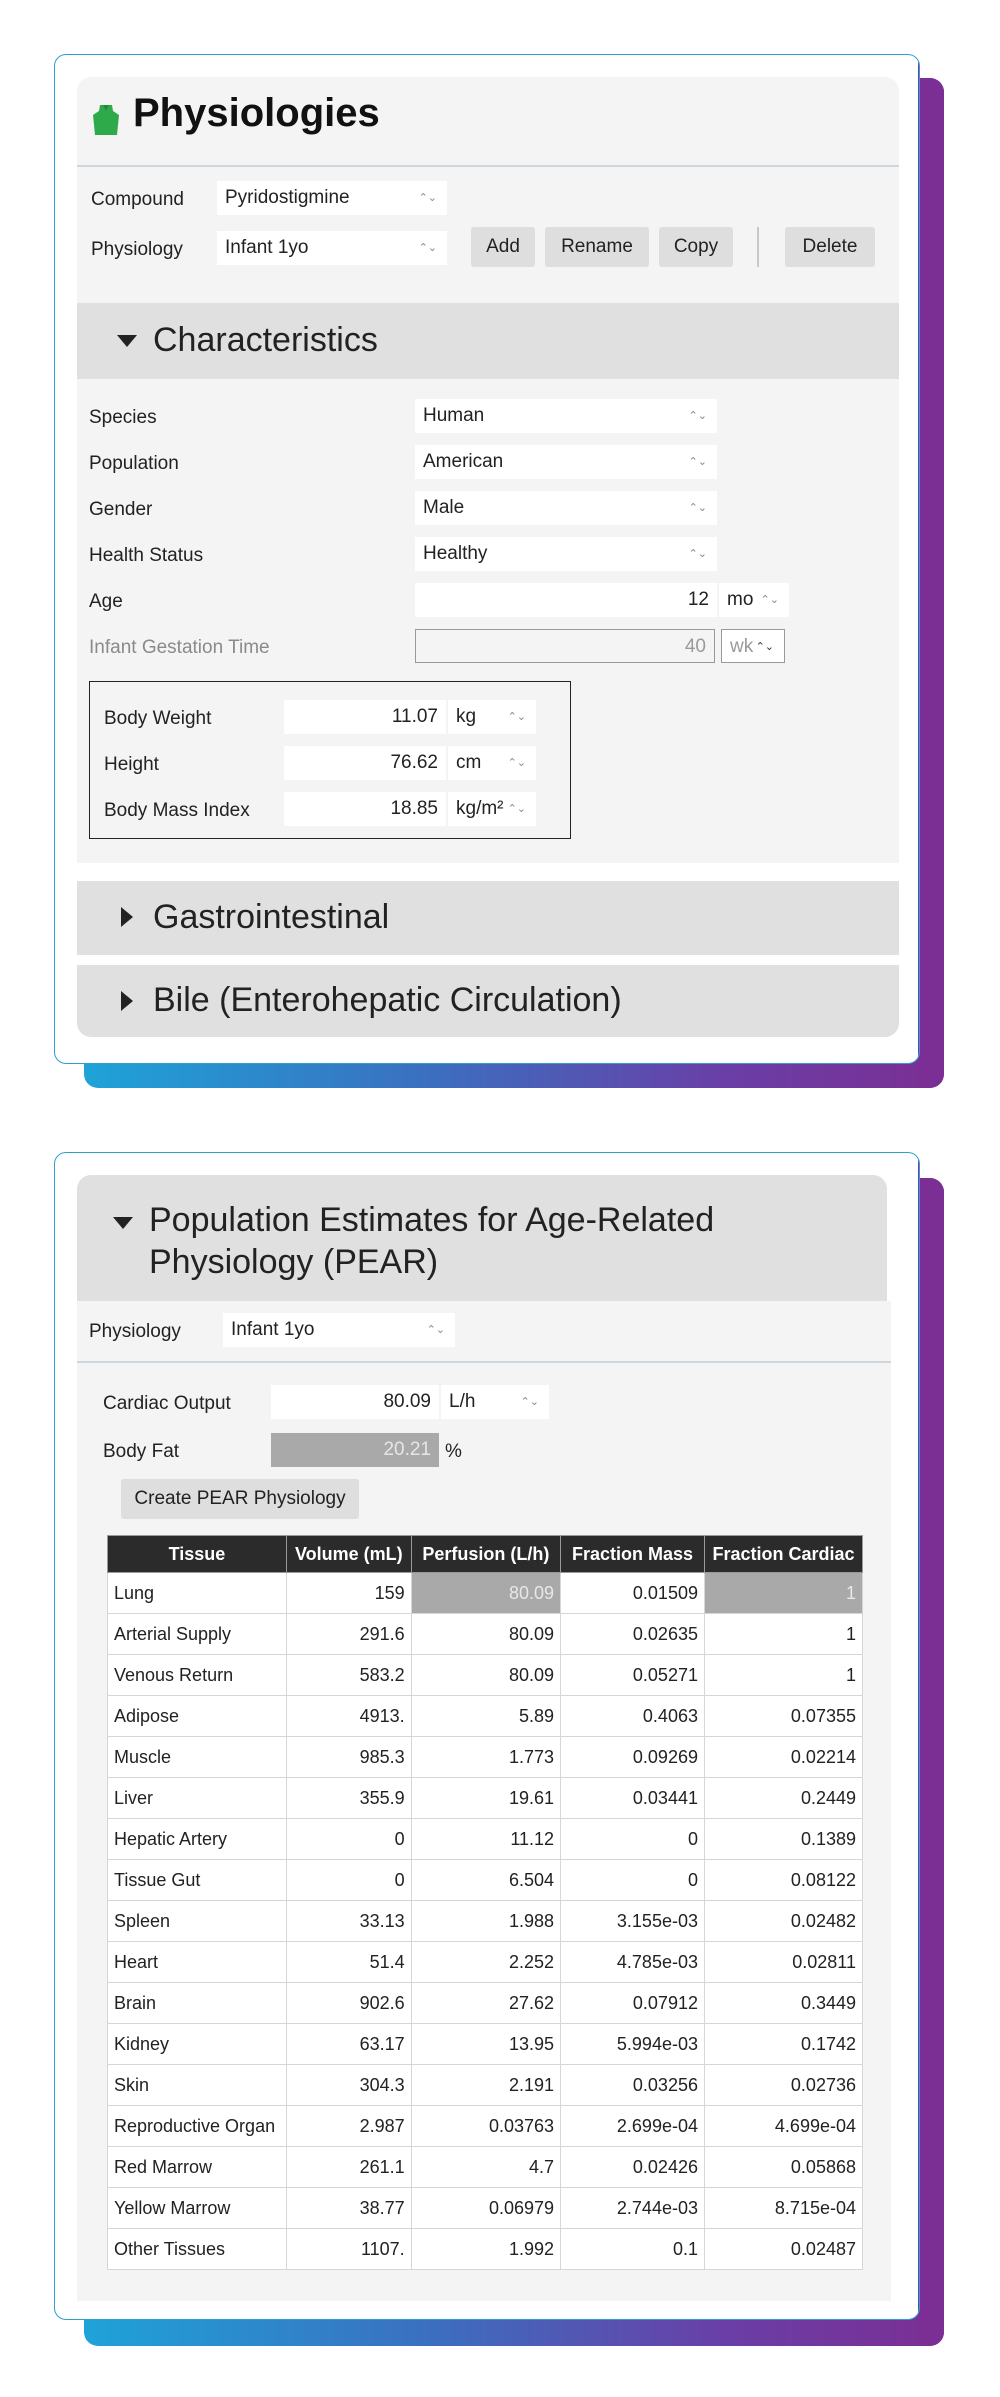 The height and width of the screenshot is (2397, 1000). What do you see at coordinates (355, 1402) in the screenshot?
I see `cardiac-output-input: 80.09` at bounding box center [355, 1402].